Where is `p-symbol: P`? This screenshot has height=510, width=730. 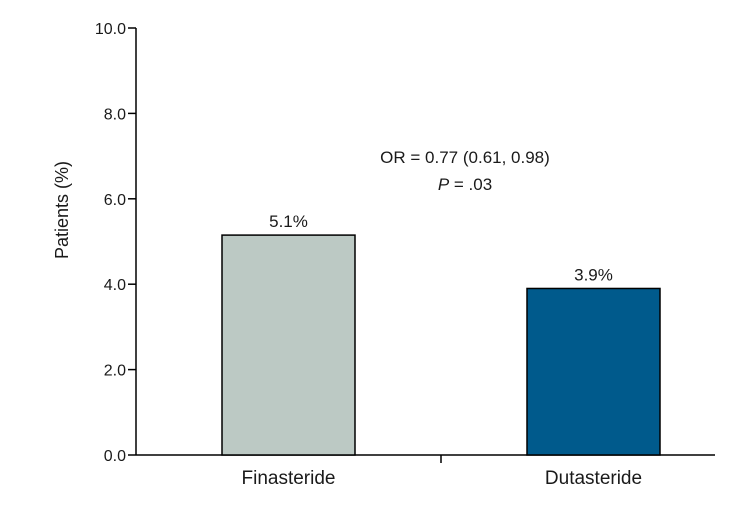 p-symbol: P is located at coordinates (444, 184).